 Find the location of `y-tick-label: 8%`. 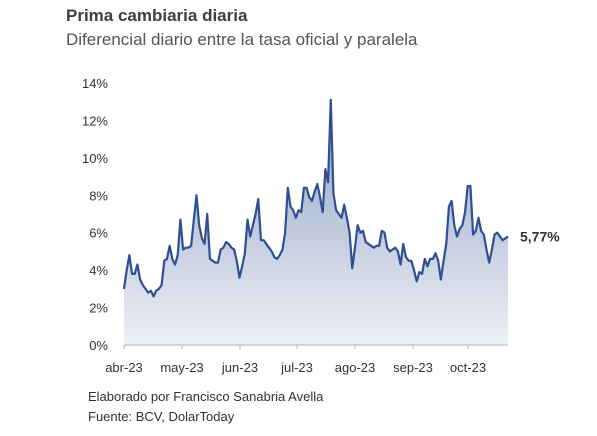

y-tick-label: 8% is located at coordinates (98, 195).